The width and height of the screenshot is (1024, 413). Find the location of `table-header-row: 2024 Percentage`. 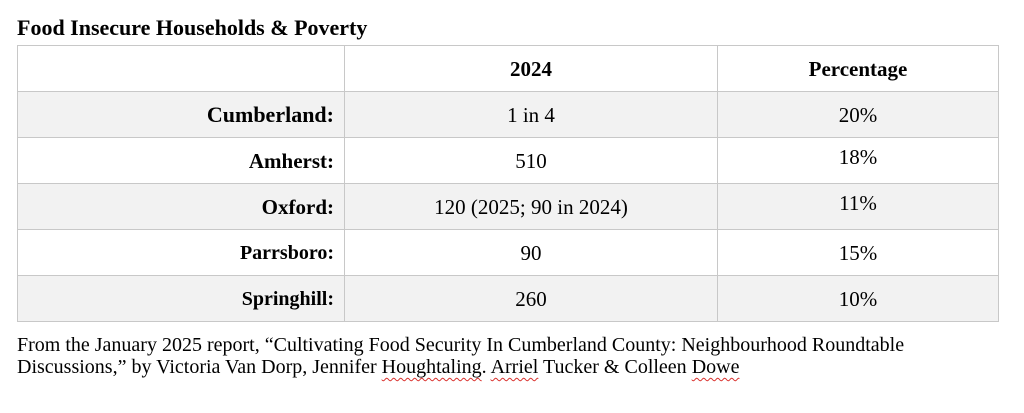

table-header-row: 2024 Percentage is located at coordinates (508, 68).